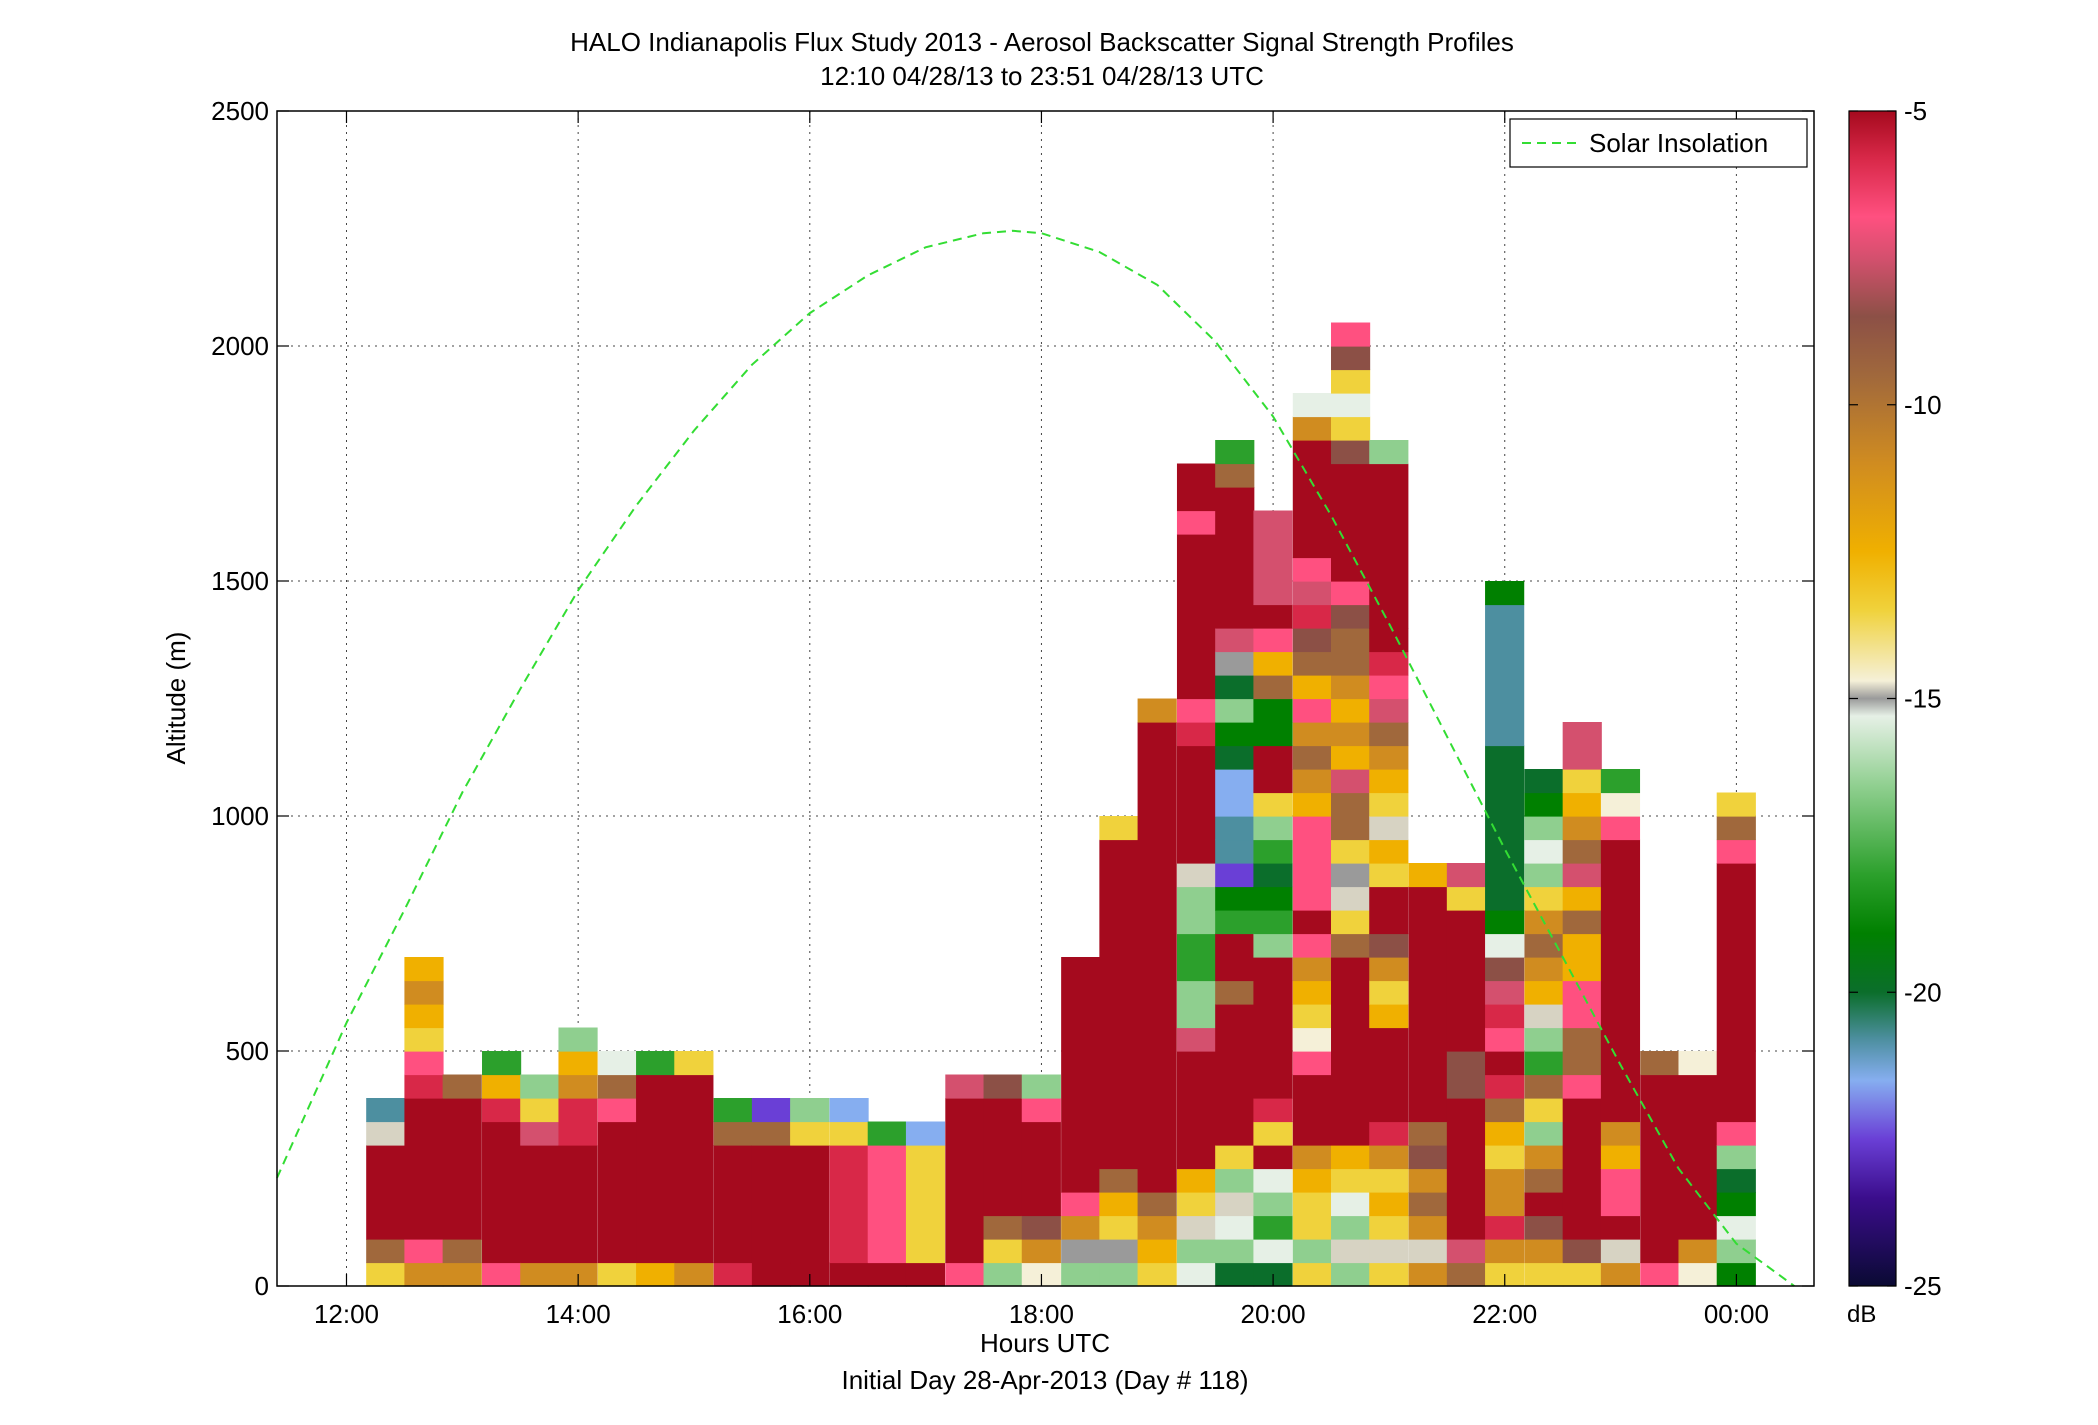 The height and width of the screenshot is (1425, 2098). Describe the element at coordinates (240, 816) in the screenshot. I see `y-tick-label: 1000` at that location.